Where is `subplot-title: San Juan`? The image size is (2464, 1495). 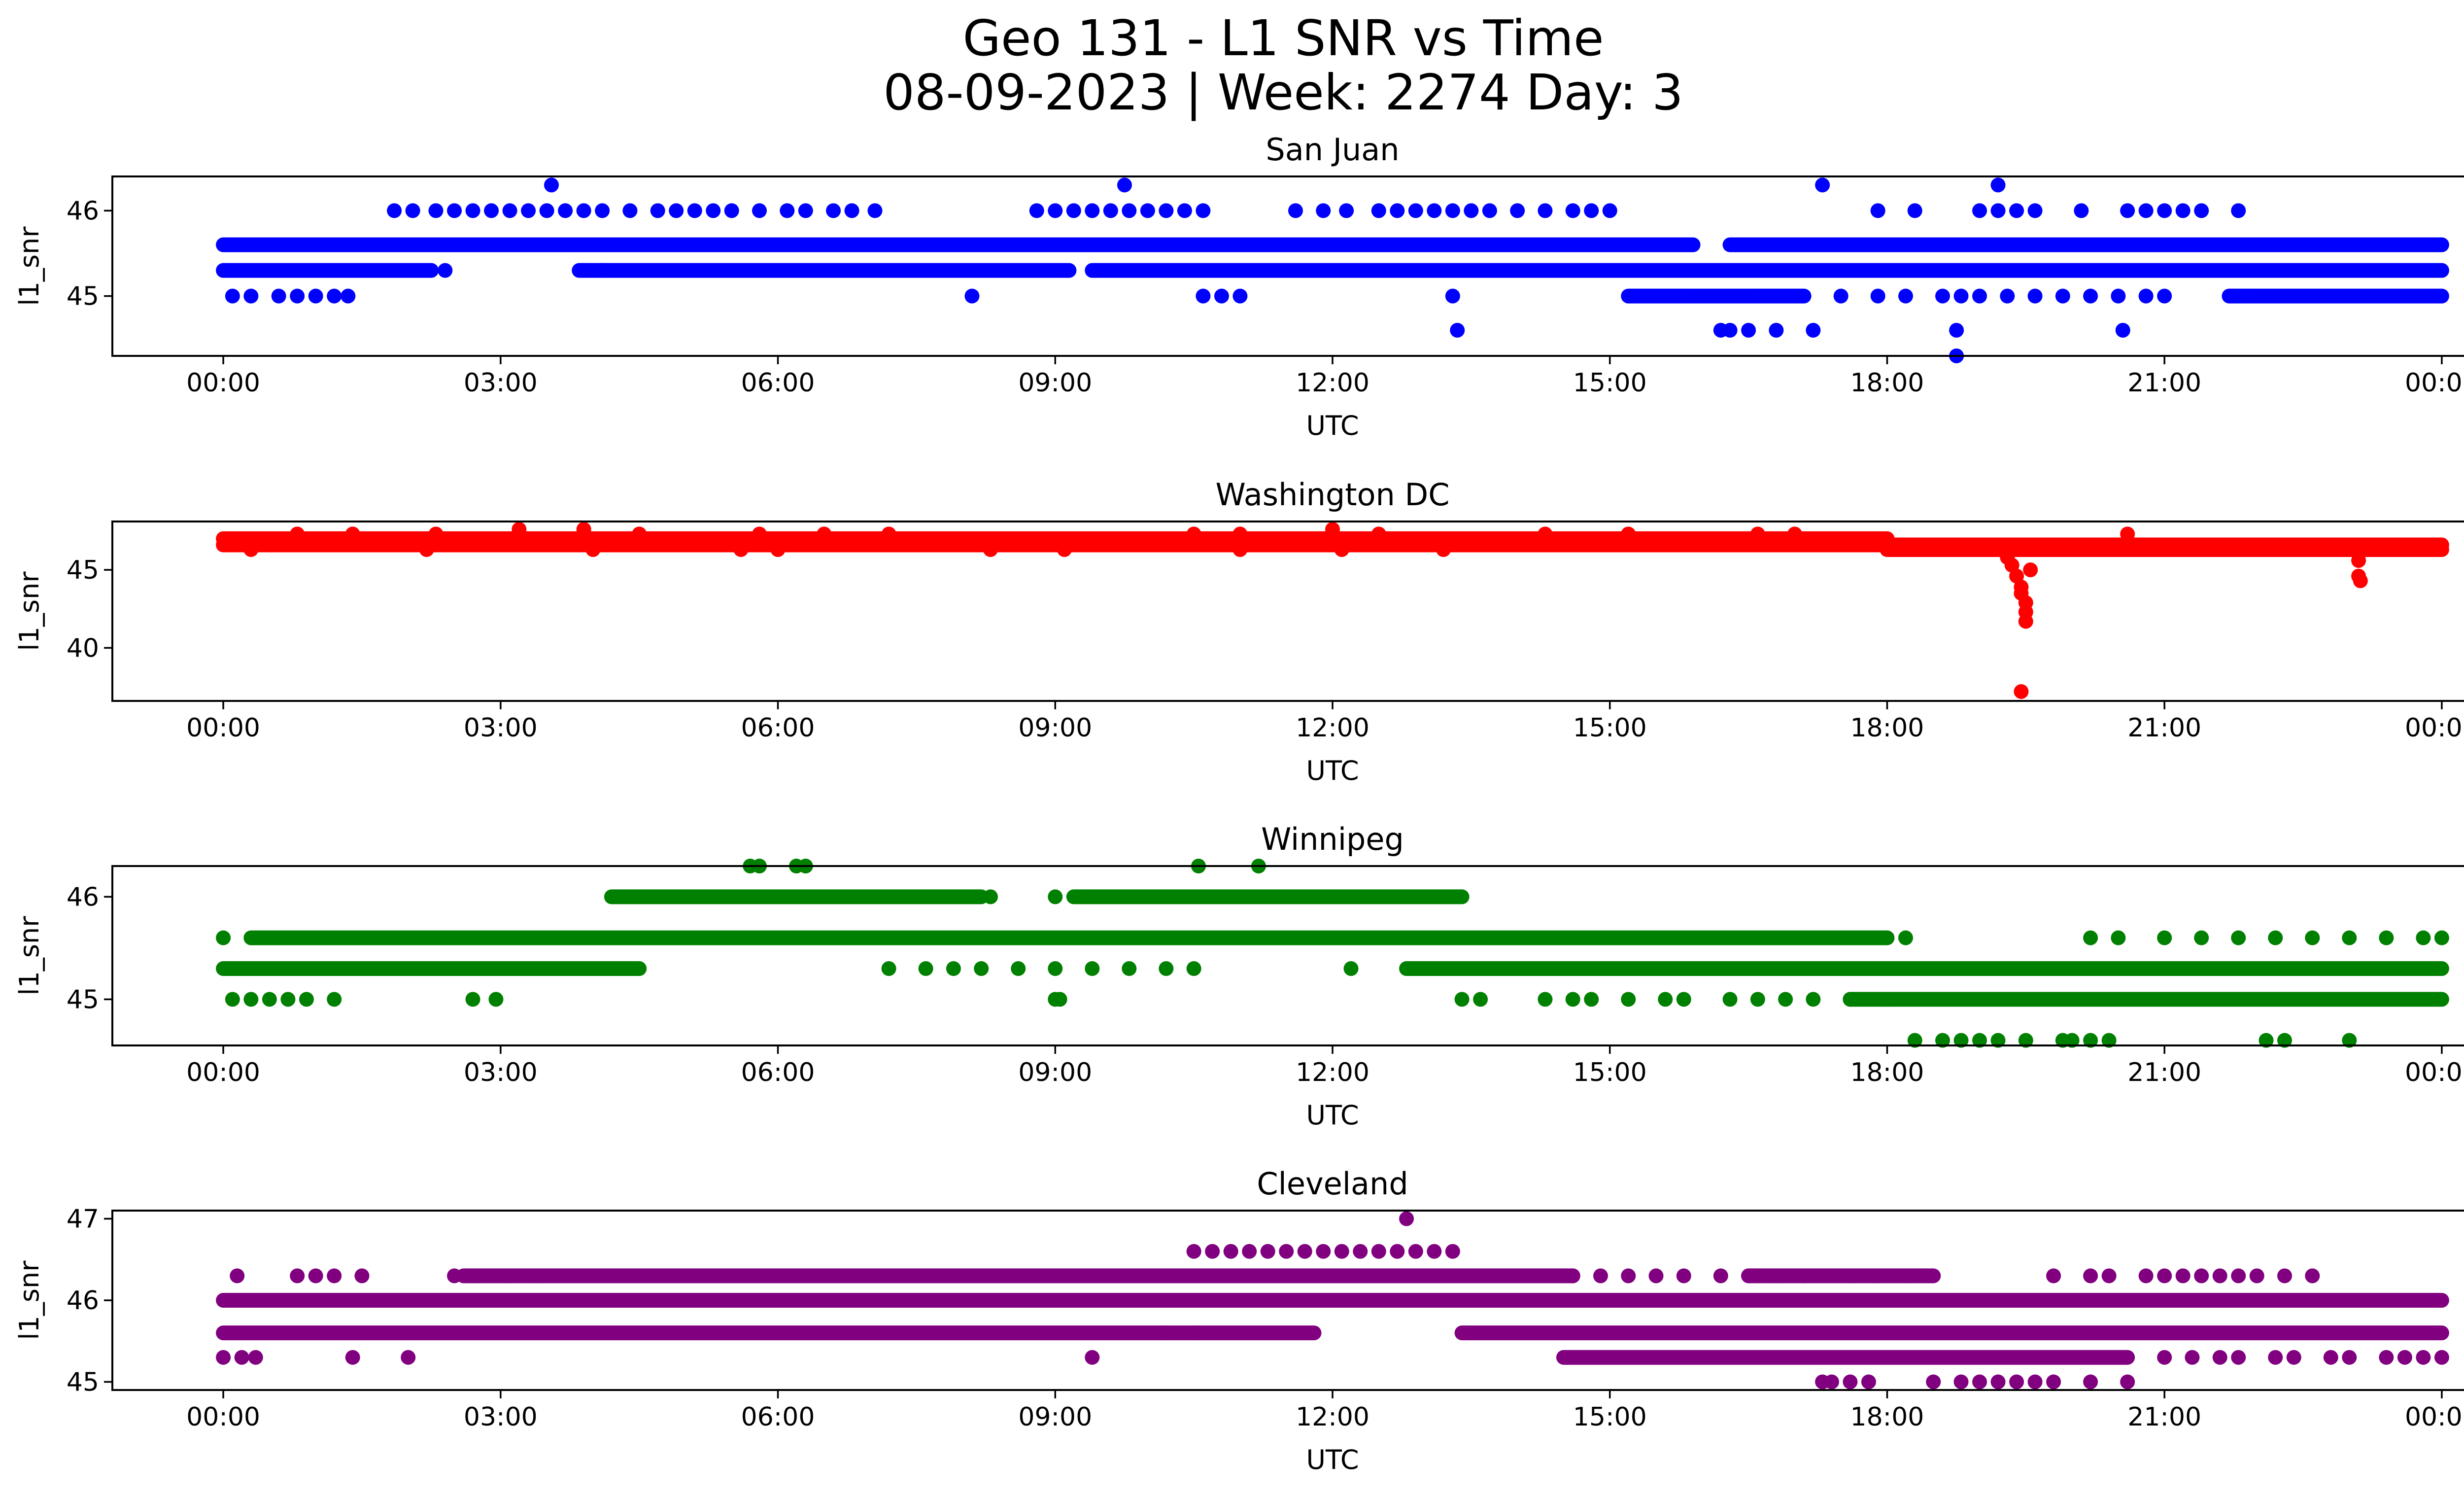
subplot-title: San Juan is located at coordinates (1332, 150).